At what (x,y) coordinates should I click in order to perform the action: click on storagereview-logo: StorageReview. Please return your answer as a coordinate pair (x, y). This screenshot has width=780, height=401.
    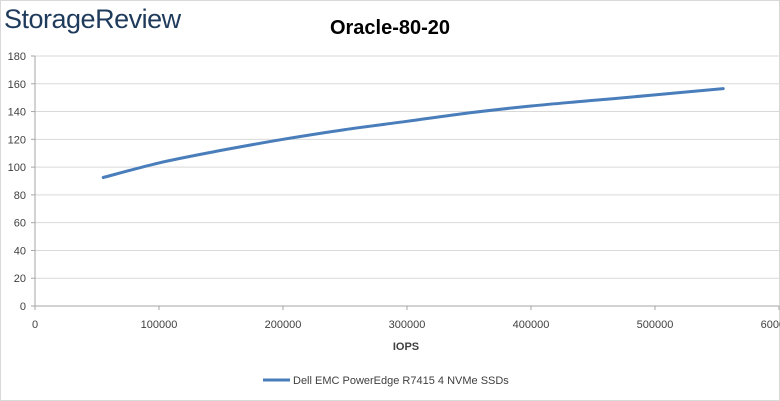
    Looking at the image, I should click on (93, 19).